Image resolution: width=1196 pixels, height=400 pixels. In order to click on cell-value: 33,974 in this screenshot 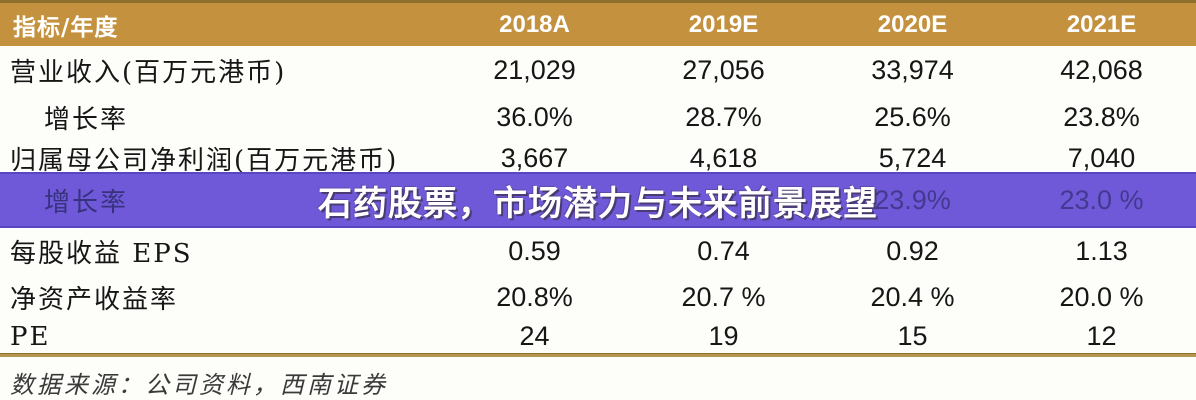, I will do `click(912, 69)`.